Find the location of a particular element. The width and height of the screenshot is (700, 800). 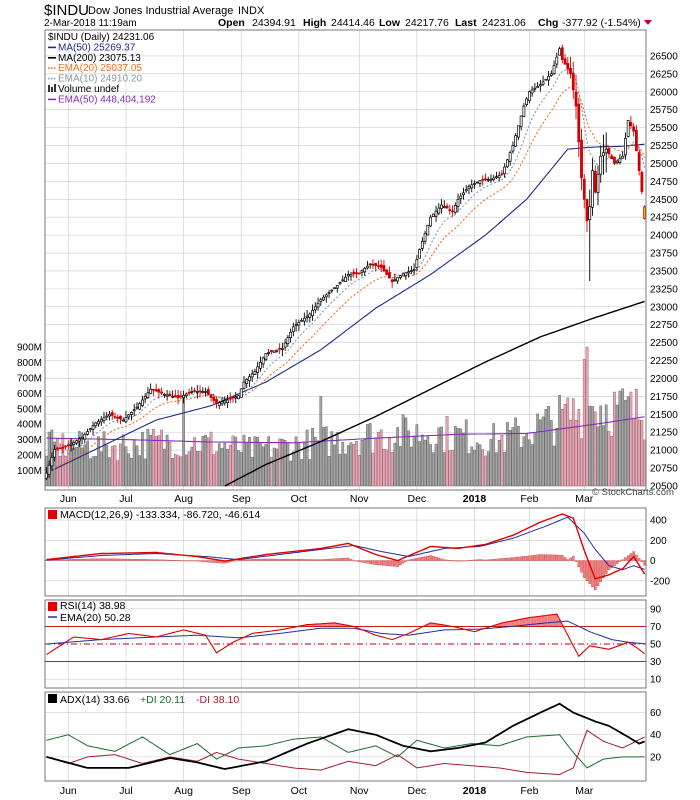

legend-swatch is located at coordinates (55, 88).